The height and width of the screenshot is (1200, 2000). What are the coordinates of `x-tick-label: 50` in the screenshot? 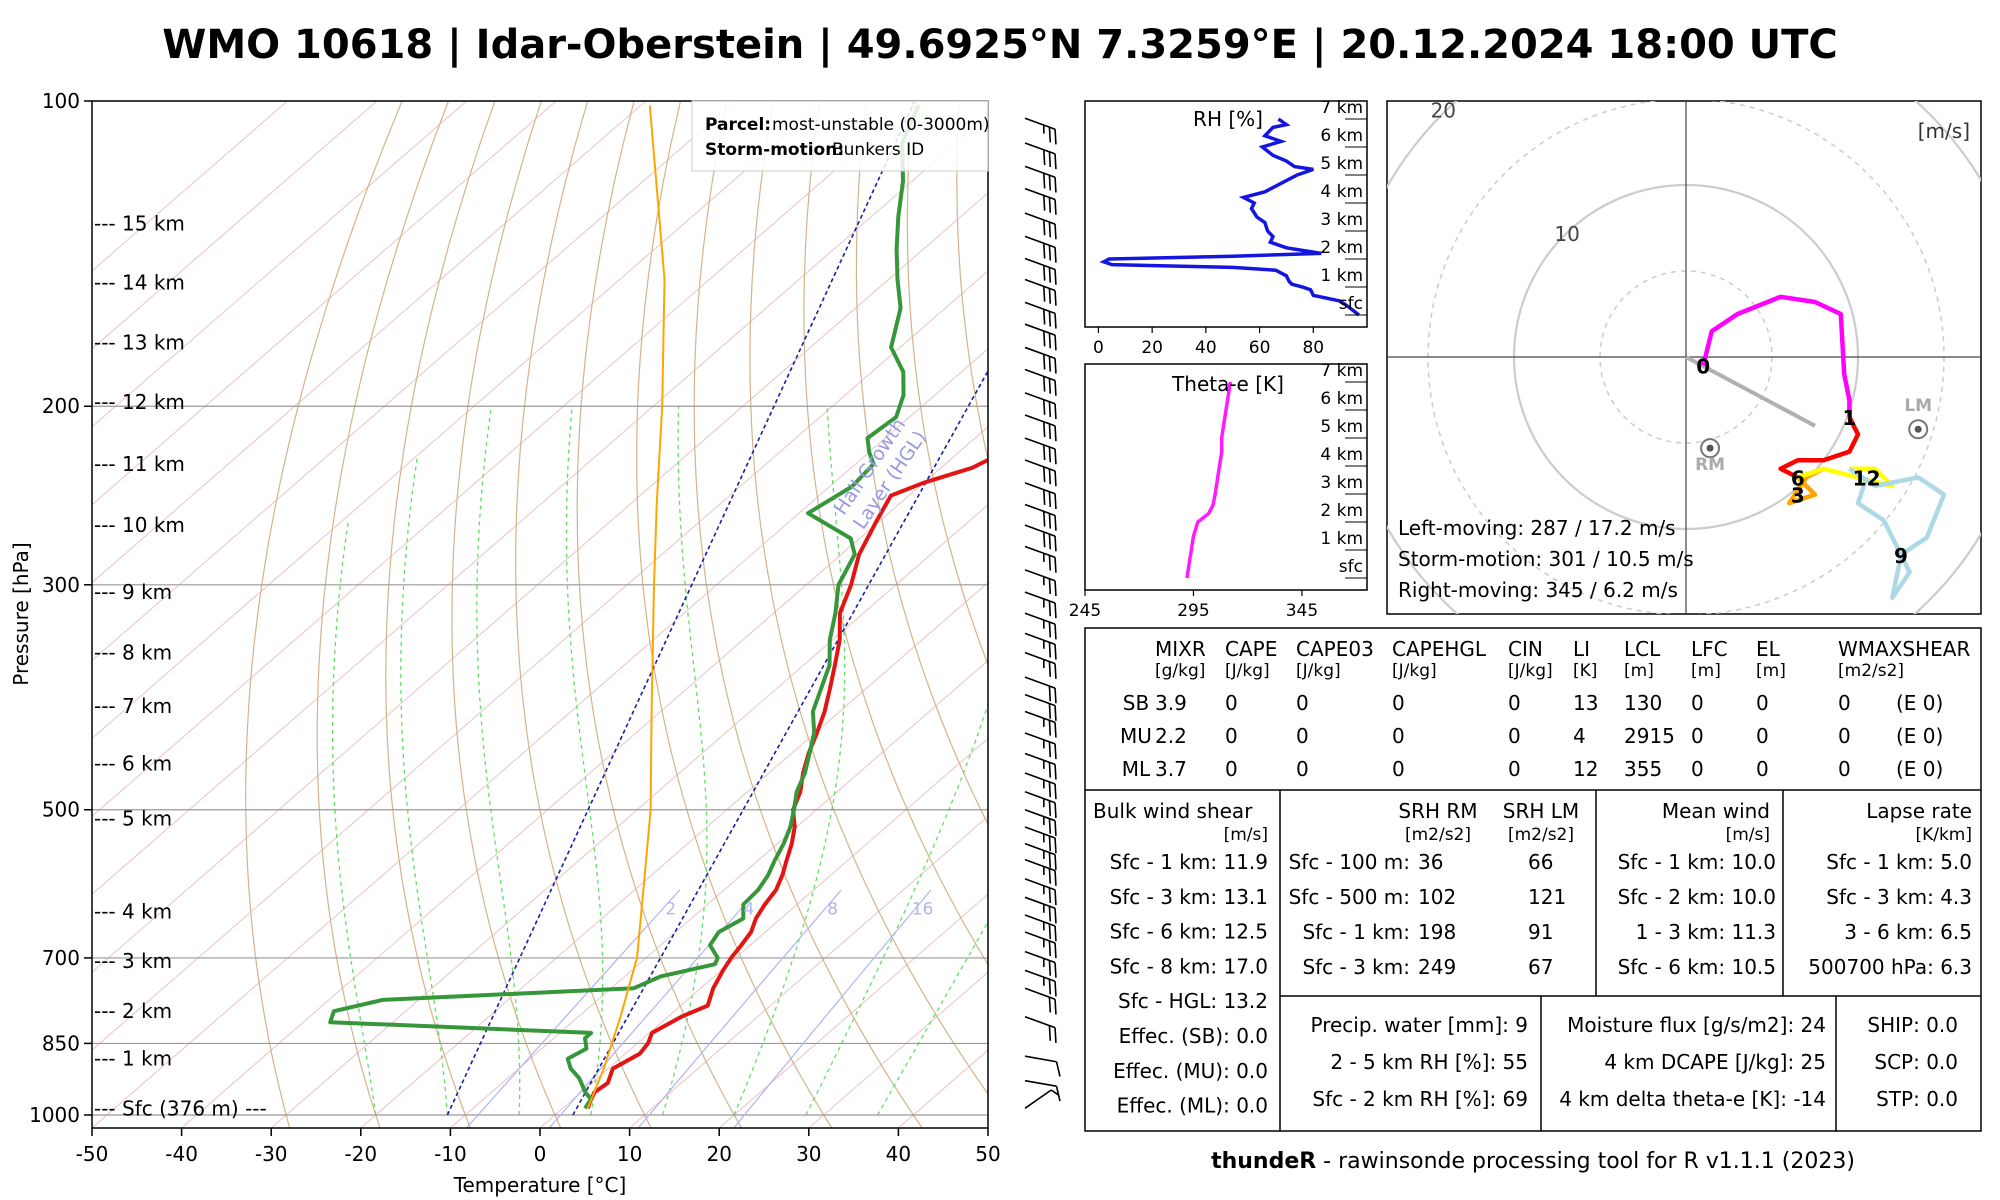 It's located at (987, 1154).